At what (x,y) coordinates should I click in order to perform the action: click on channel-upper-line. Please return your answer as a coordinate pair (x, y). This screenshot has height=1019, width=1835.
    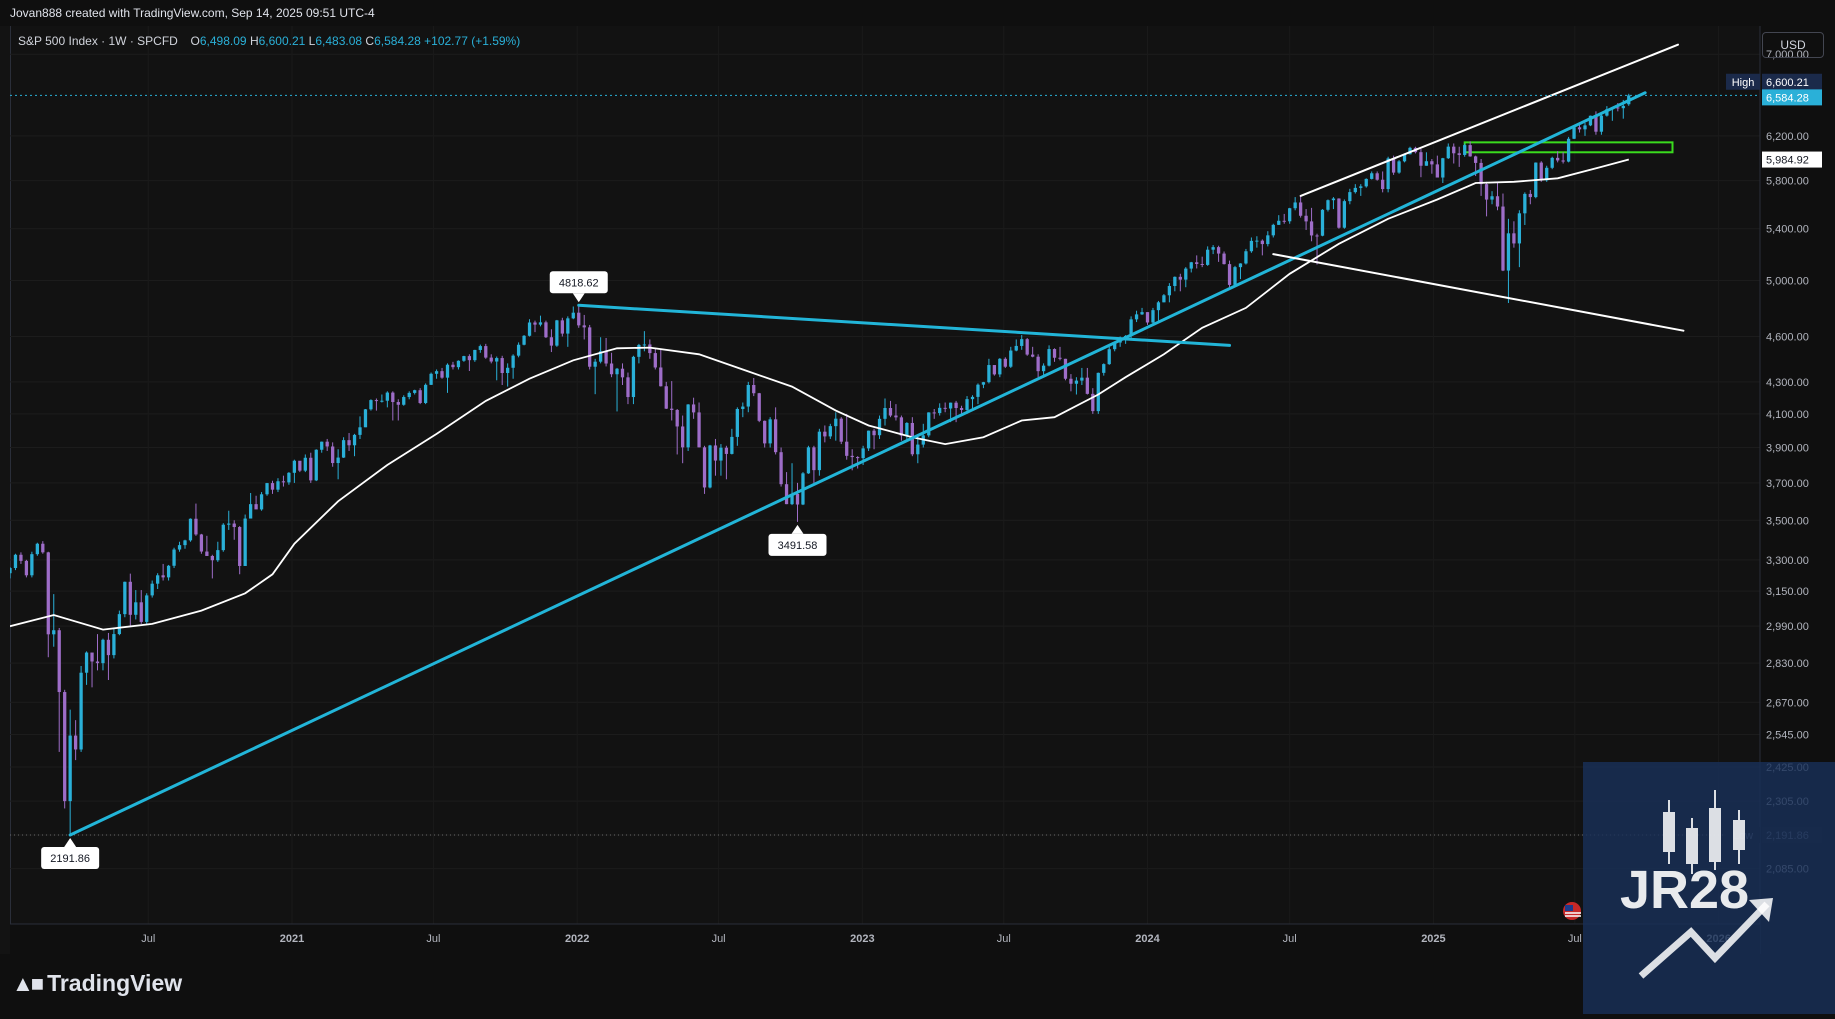
    Looking at the image, I should click on (1489, 120).